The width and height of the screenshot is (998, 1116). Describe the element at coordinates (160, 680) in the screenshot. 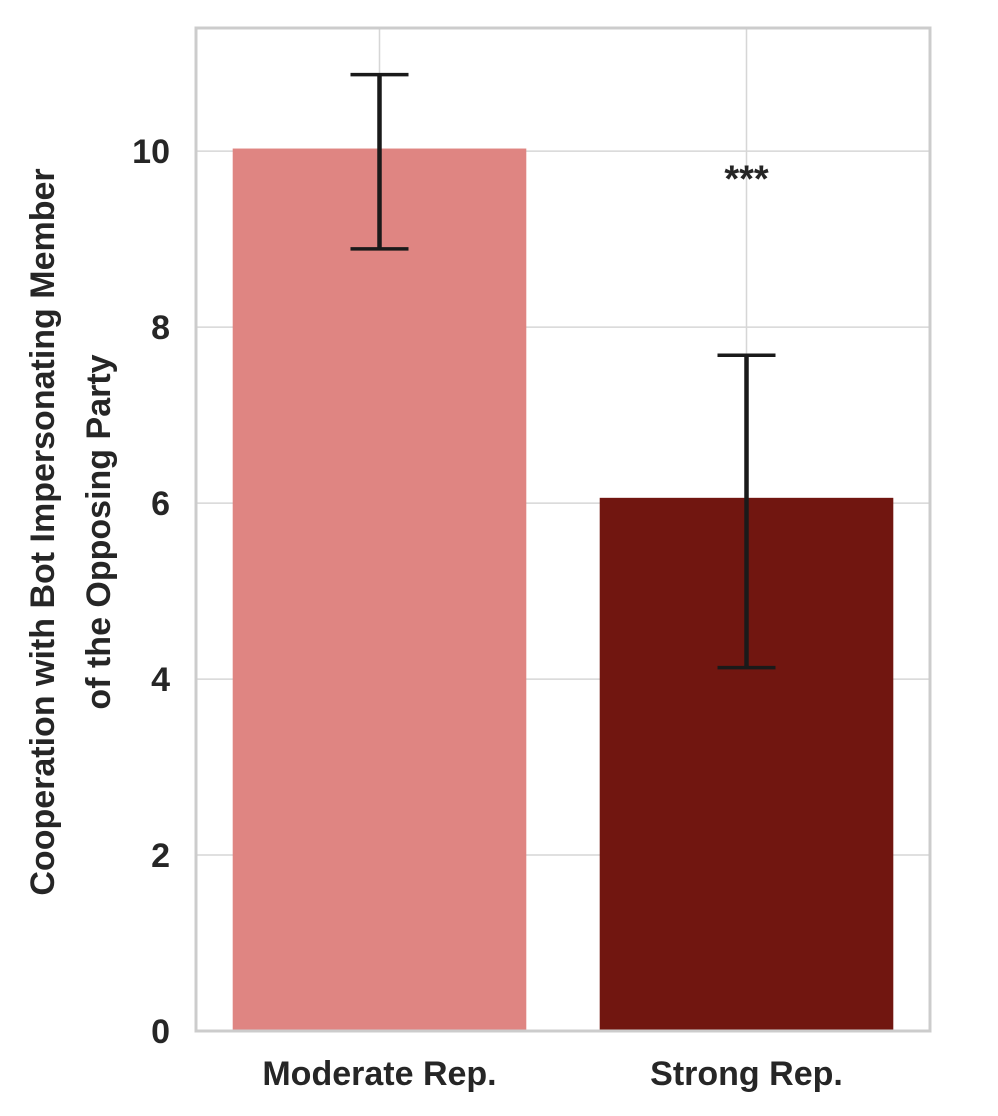

I see `y-tick-label-2: 4` at that location.